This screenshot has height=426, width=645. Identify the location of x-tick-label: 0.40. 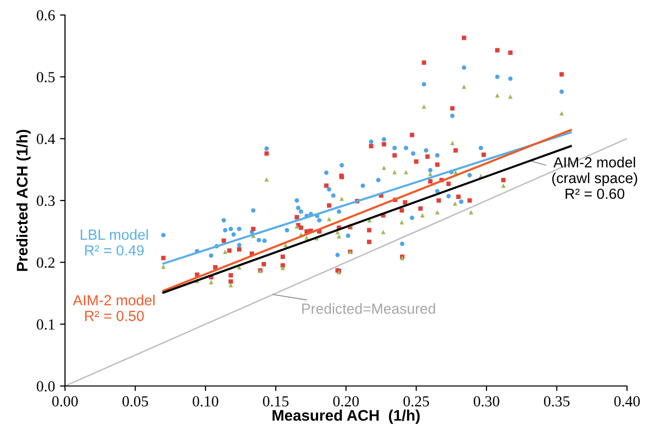
(627, 401).